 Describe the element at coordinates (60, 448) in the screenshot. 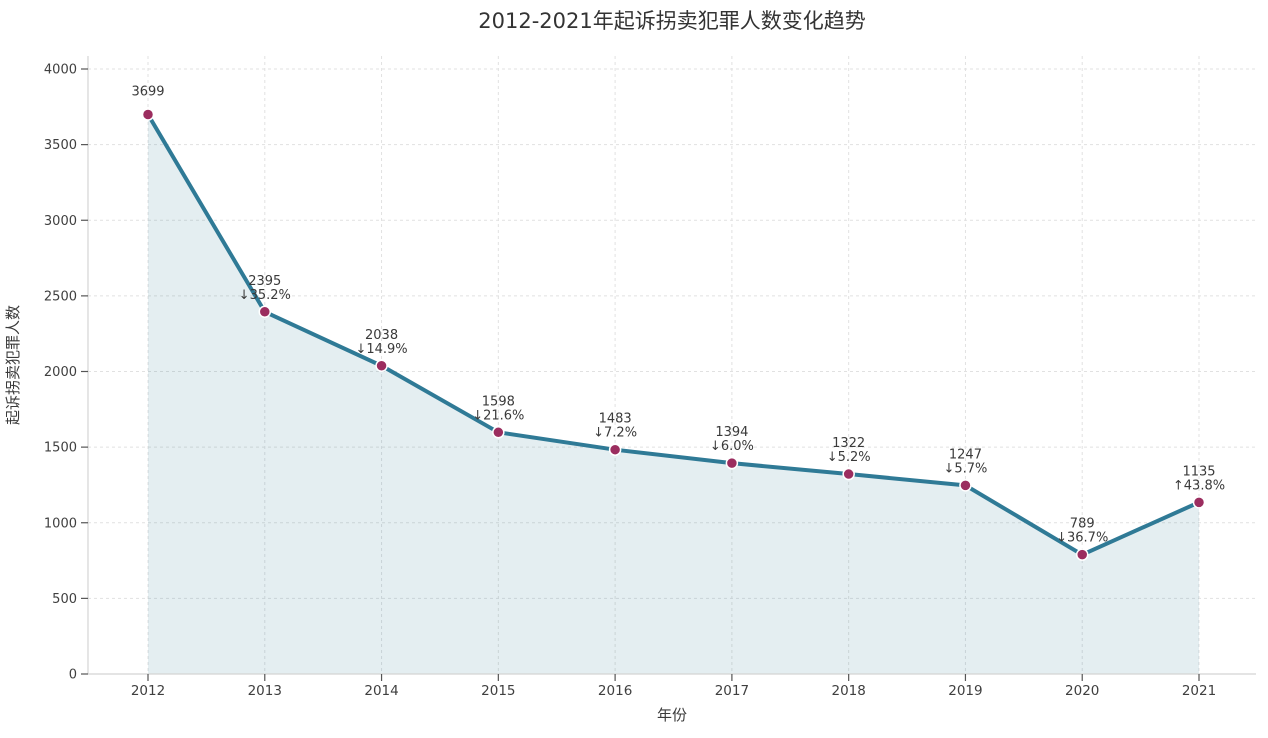

I see `y-tick-label: 1500` at that location.